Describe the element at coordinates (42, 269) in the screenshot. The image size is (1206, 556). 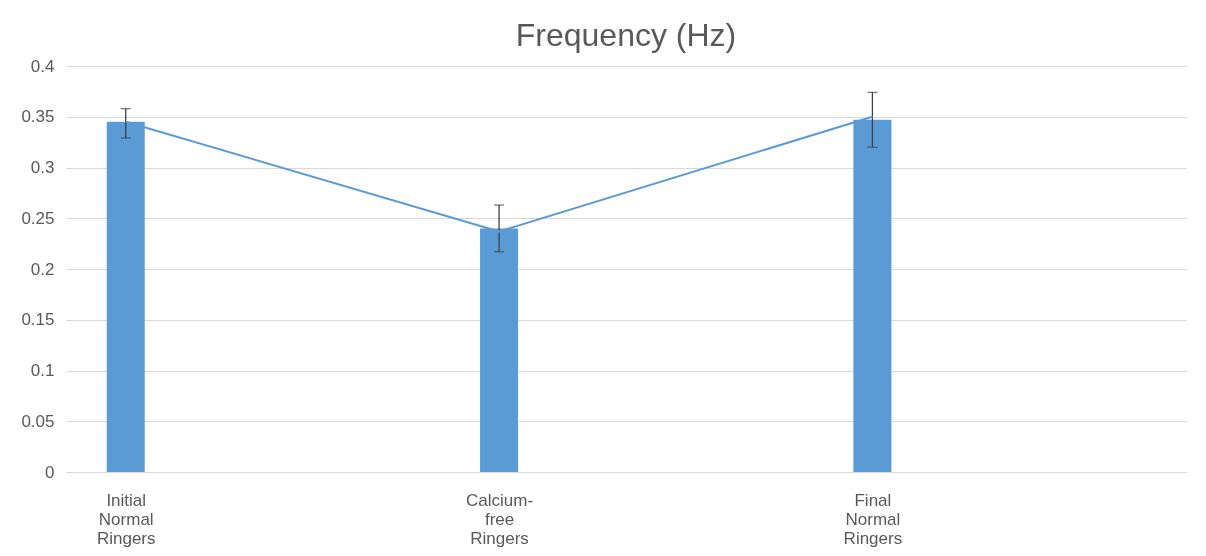
I see `y-tick-label: 0.2` at that location.